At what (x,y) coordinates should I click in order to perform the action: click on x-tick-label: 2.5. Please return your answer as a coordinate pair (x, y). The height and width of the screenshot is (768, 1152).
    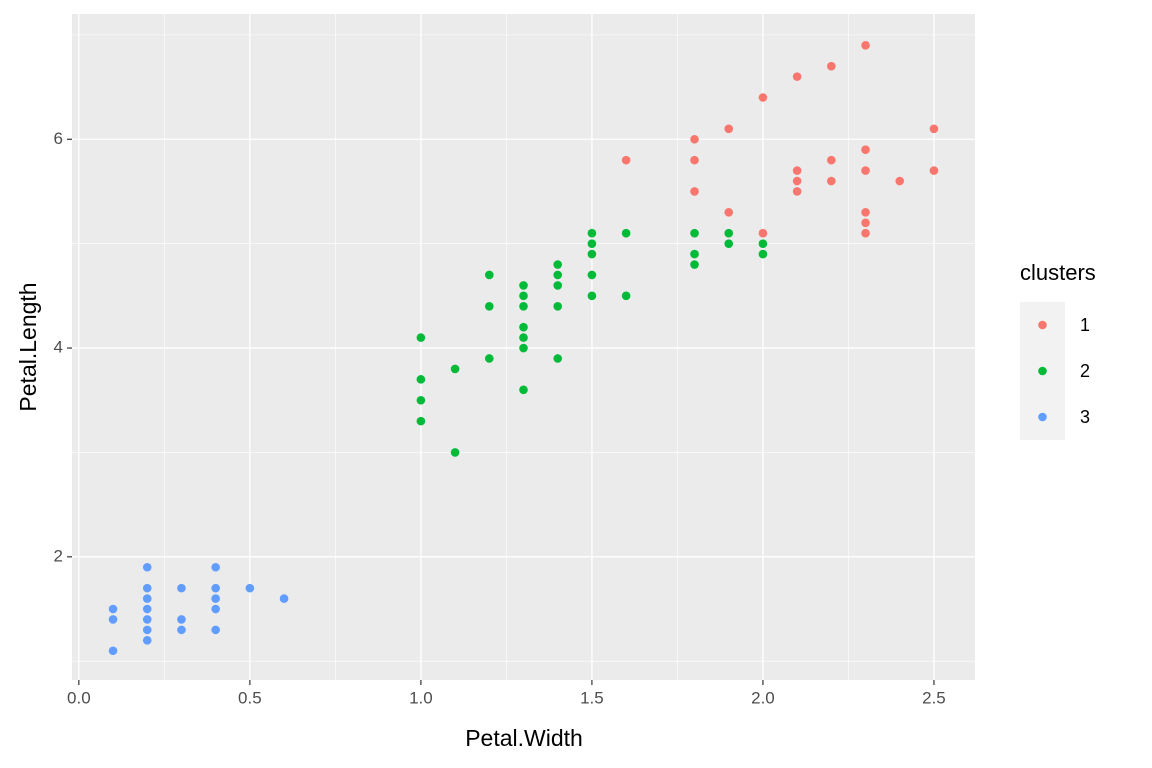
    Looking at the image, I should click on (934, 697).